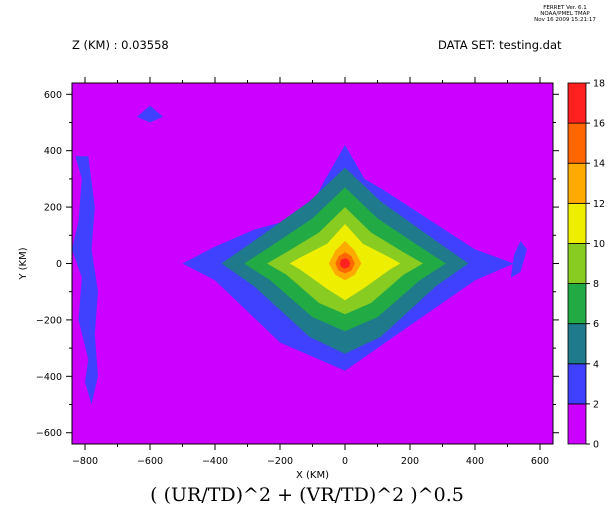 Image resolution: width=614 pixels, height=530 pixels. I want to click on y-tick-label-0: −600, so click(49, 433).